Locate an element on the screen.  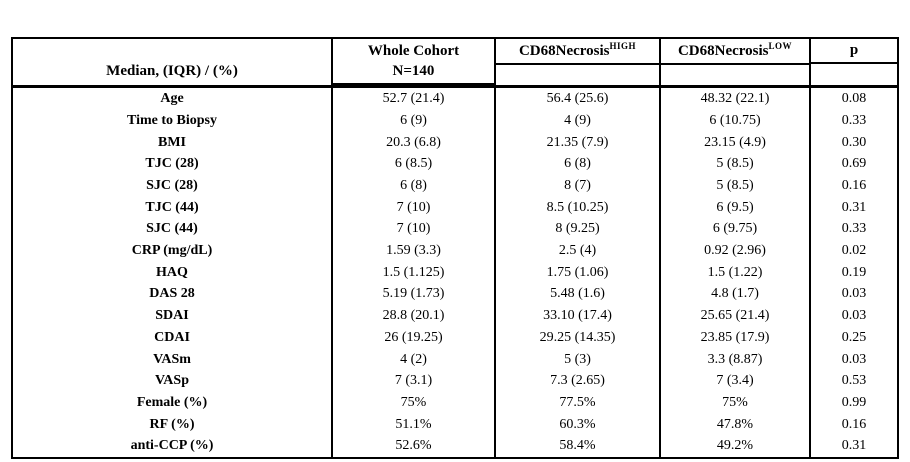
whole-cohort-title: Whole Cohort is located at coordinates (413, 51).